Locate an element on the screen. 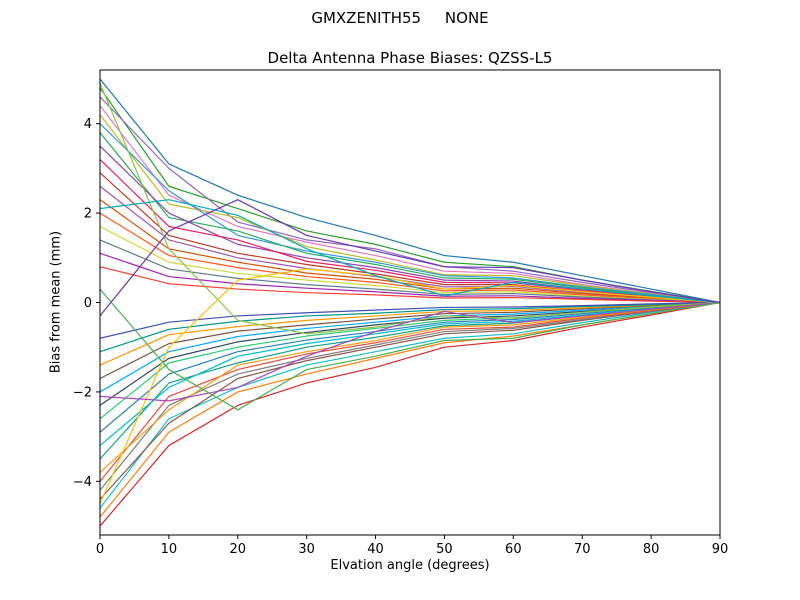 The image size is (800, 600). x-tick-label: 10 is located at coordinates (169, 549).